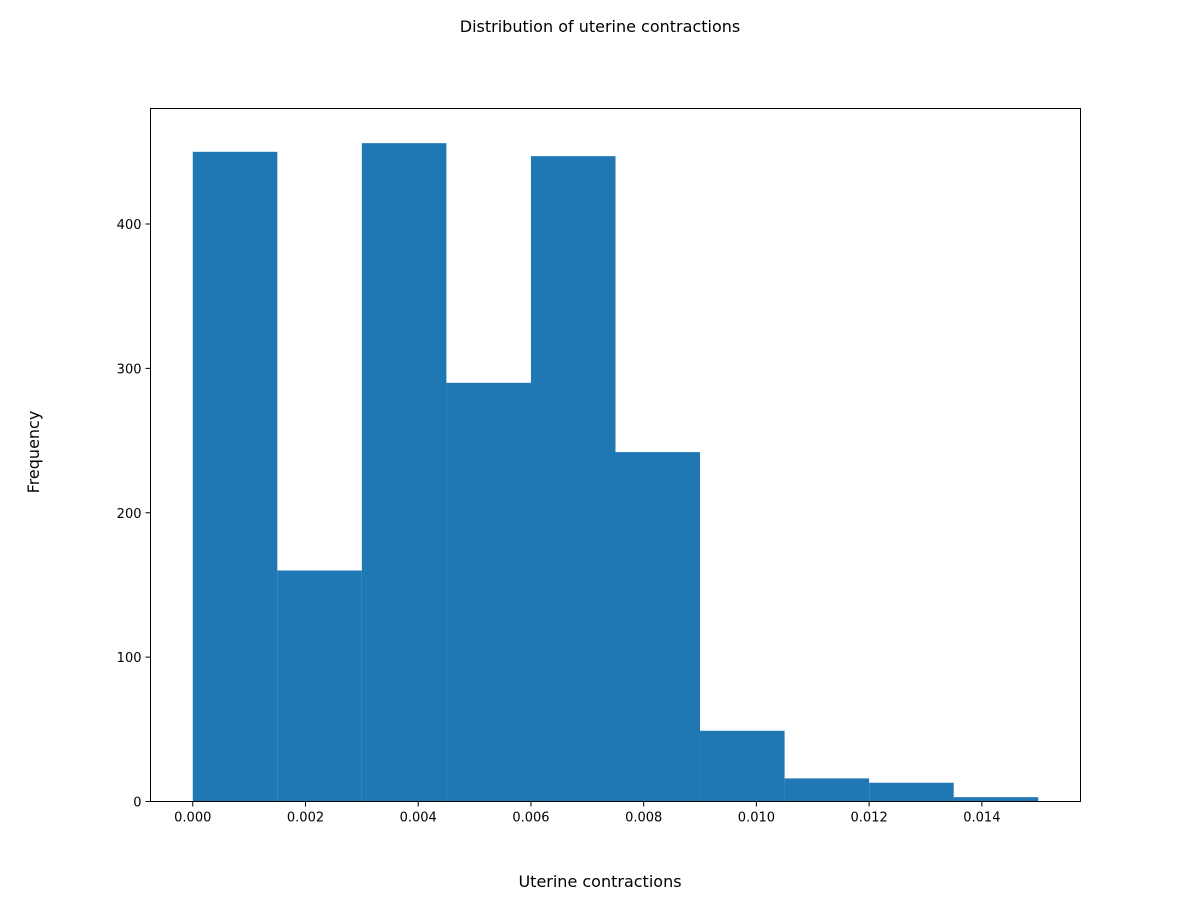 This screenshot has width=1200, height=900. I want to click on x-tick-label: 0.004, so click(418, 818).